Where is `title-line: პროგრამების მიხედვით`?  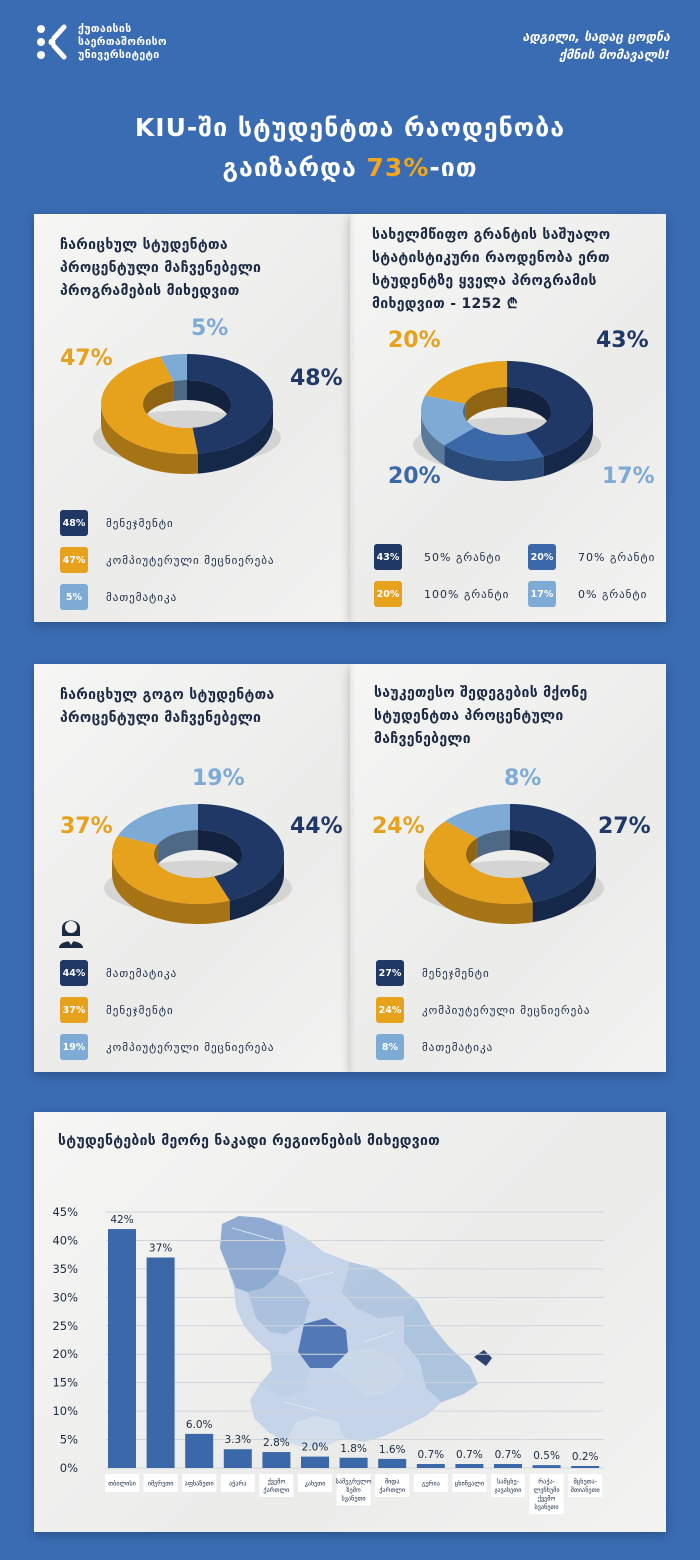 title-line: პროგრამების მიხედვით is located at coordinates (150, 291).